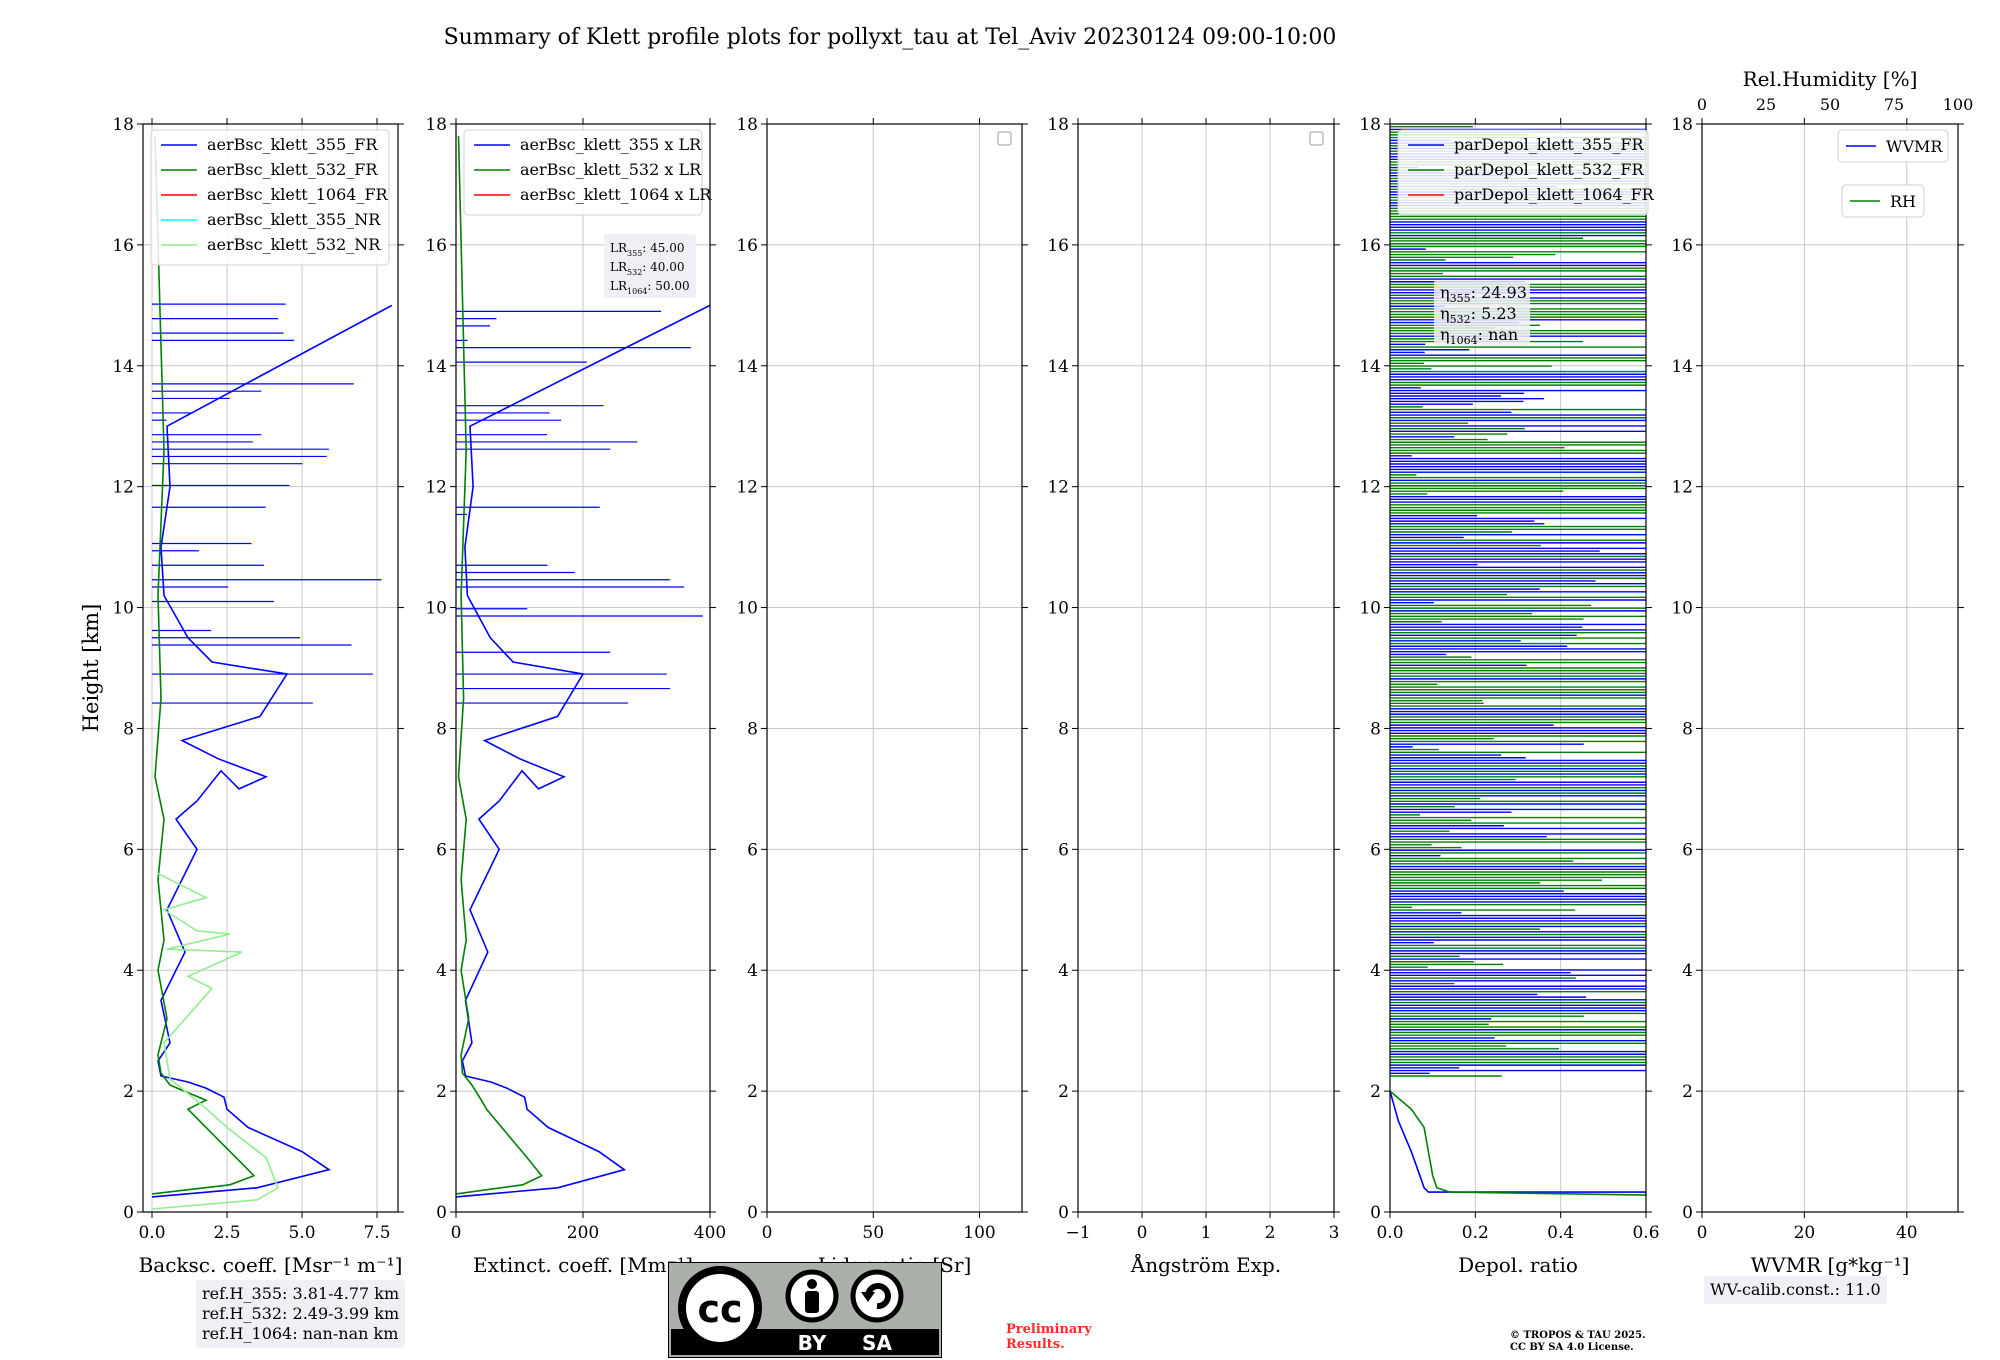  Describe the element at coordinates (894, 668) in the screenshot. I see `panel-frame` at that location.